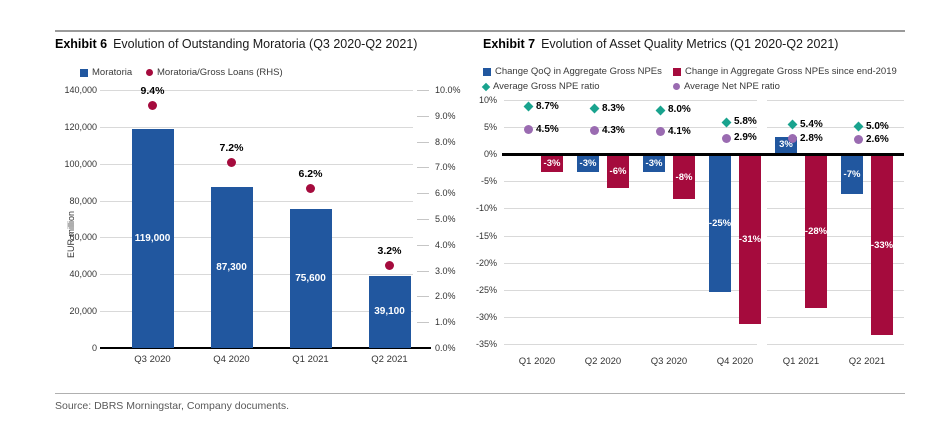 The height and width of the screenshot is (448, 928). I want to click on legend-item-qoq-change: Change QoQ in Aggregate Gross NPEs, so click(572, 71).